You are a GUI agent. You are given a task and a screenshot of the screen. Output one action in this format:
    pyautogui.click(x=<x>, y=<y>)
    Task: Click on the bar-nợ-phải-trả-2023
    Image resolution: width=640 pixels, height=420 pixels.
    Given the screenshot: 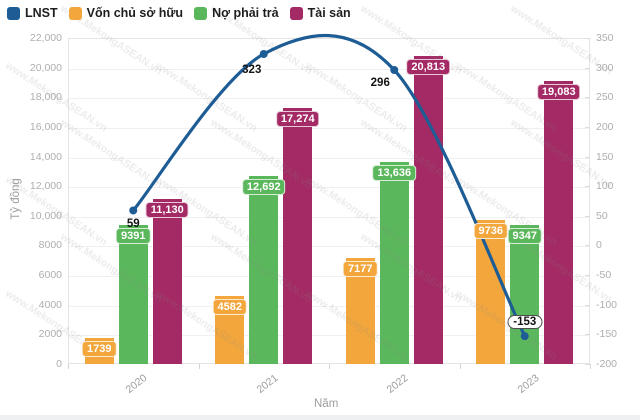 What is the action you would take?
    pyautogui.click(x=525, y=294)
    